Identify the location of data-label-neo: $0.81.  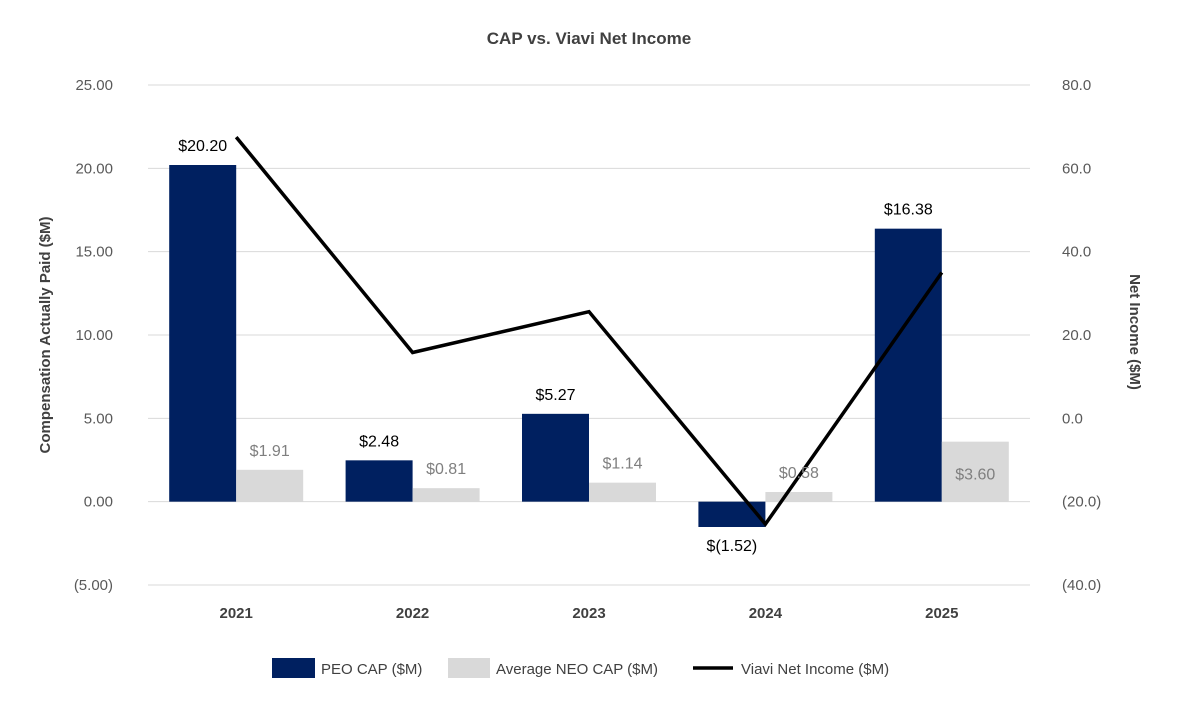
(446, 469).